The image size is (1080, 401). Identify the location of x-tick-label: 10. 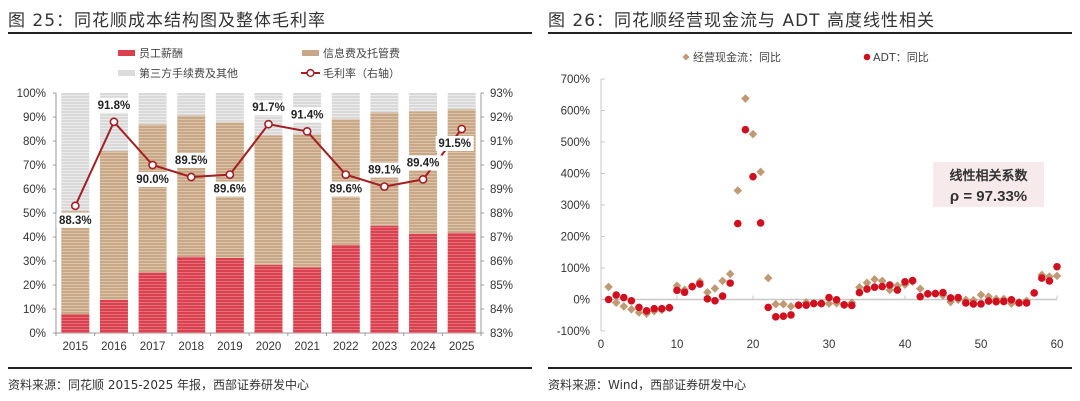
(677, 345).